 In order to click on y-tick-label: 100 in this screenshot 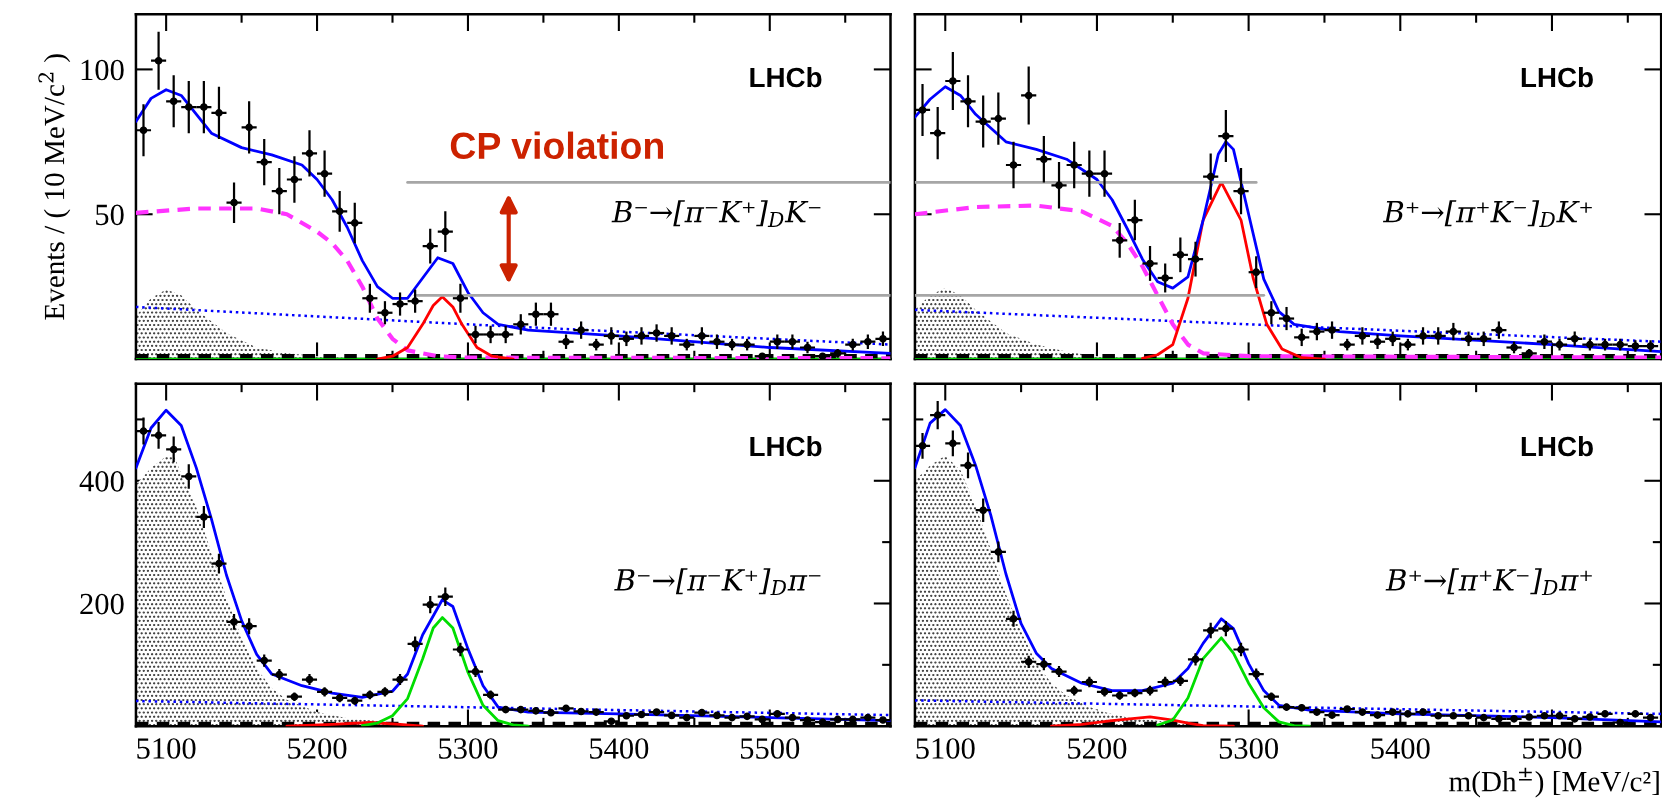, I will do `click(102, 70)`.